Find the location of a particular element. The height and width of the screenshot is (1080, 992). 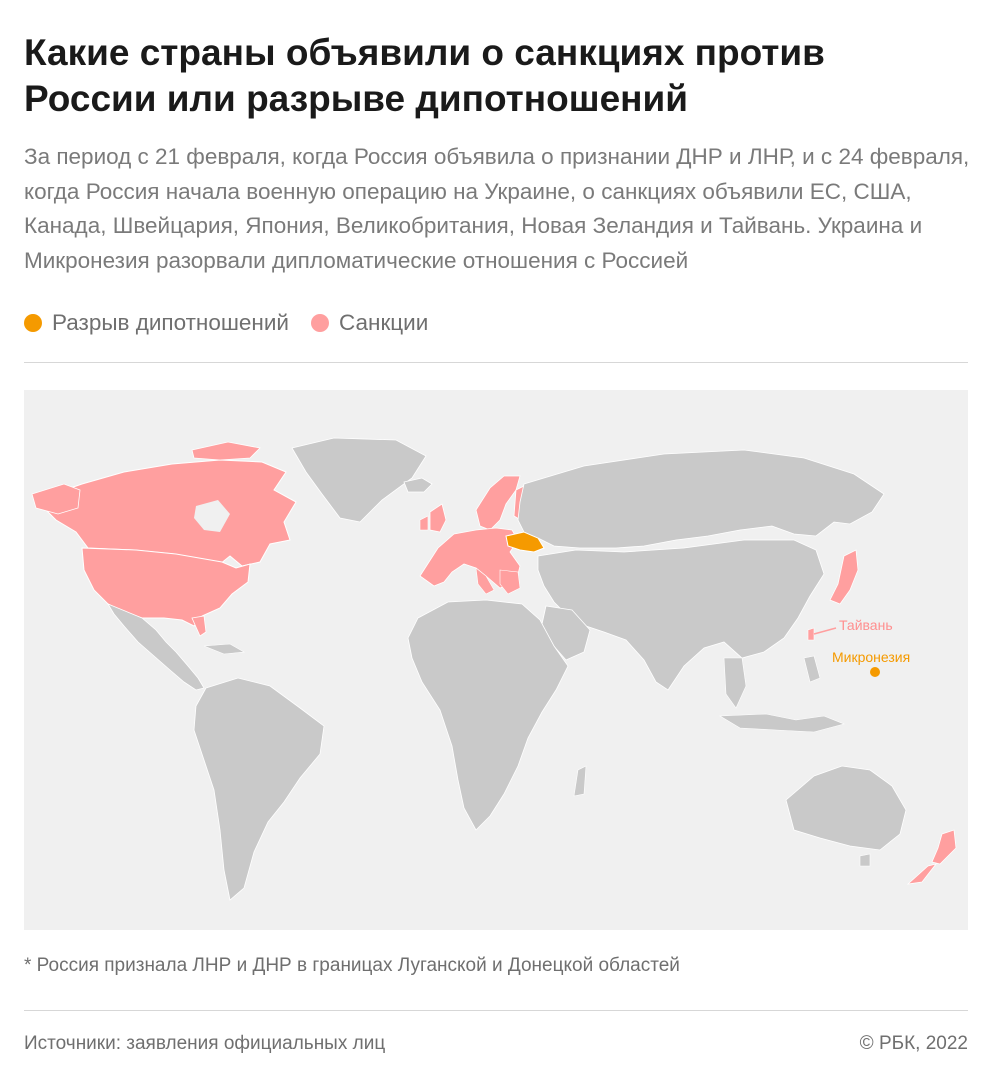

russia is located at coordinates (701, 499).